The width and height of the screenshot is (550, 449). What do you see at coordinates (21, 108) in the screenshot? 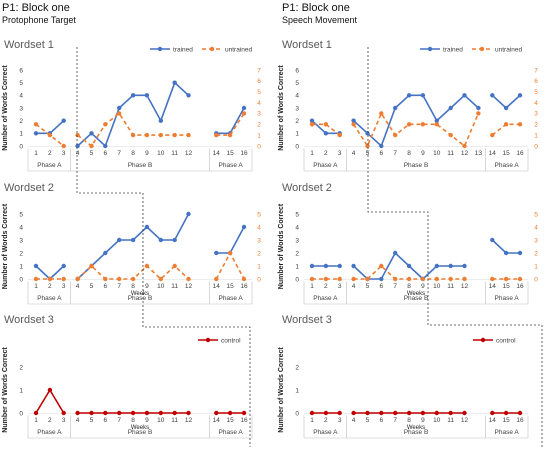
I see `y-tick-label: 3` at bounding box center [21, 108].